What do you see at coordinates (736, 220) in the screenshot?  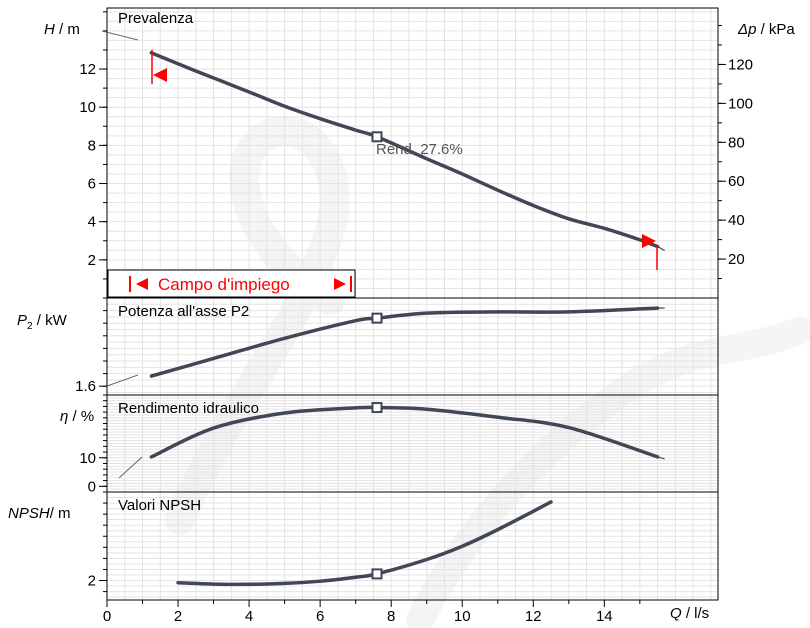 I see `y2-tick-label: 40` at bounding box center [736, 220].